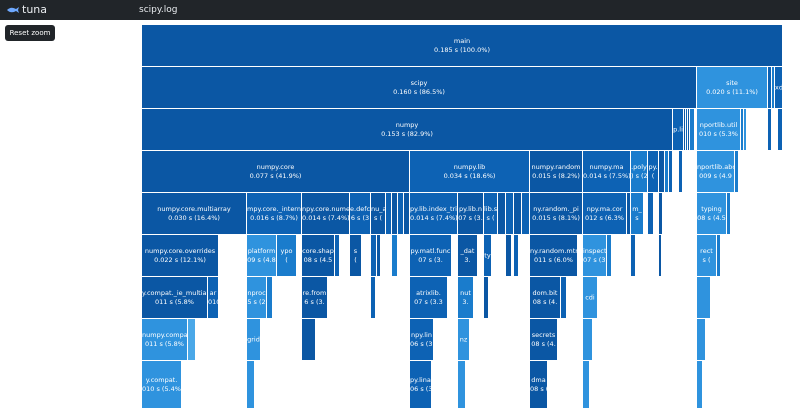 Image resolution: width=800 pixels, height=409 pixels. What do you see at coordinates (180, 256) in the screenshot?
I see `flame-block-core-overrides: numpy.core.overrides 0.022 s (12.1%)` at bounding box center [180, 256].